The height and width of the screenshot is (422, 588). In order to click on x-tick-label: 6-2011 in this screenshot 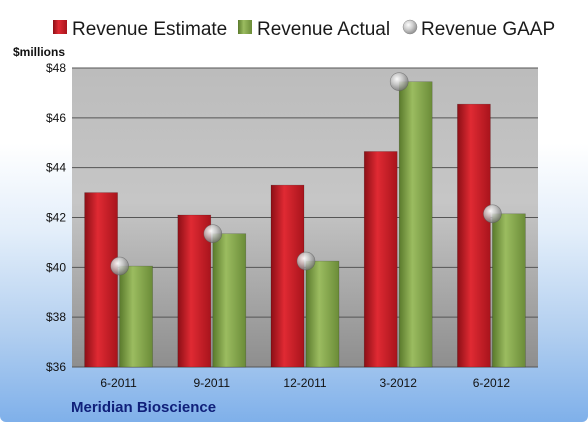, I will do `click(118, 383)`.